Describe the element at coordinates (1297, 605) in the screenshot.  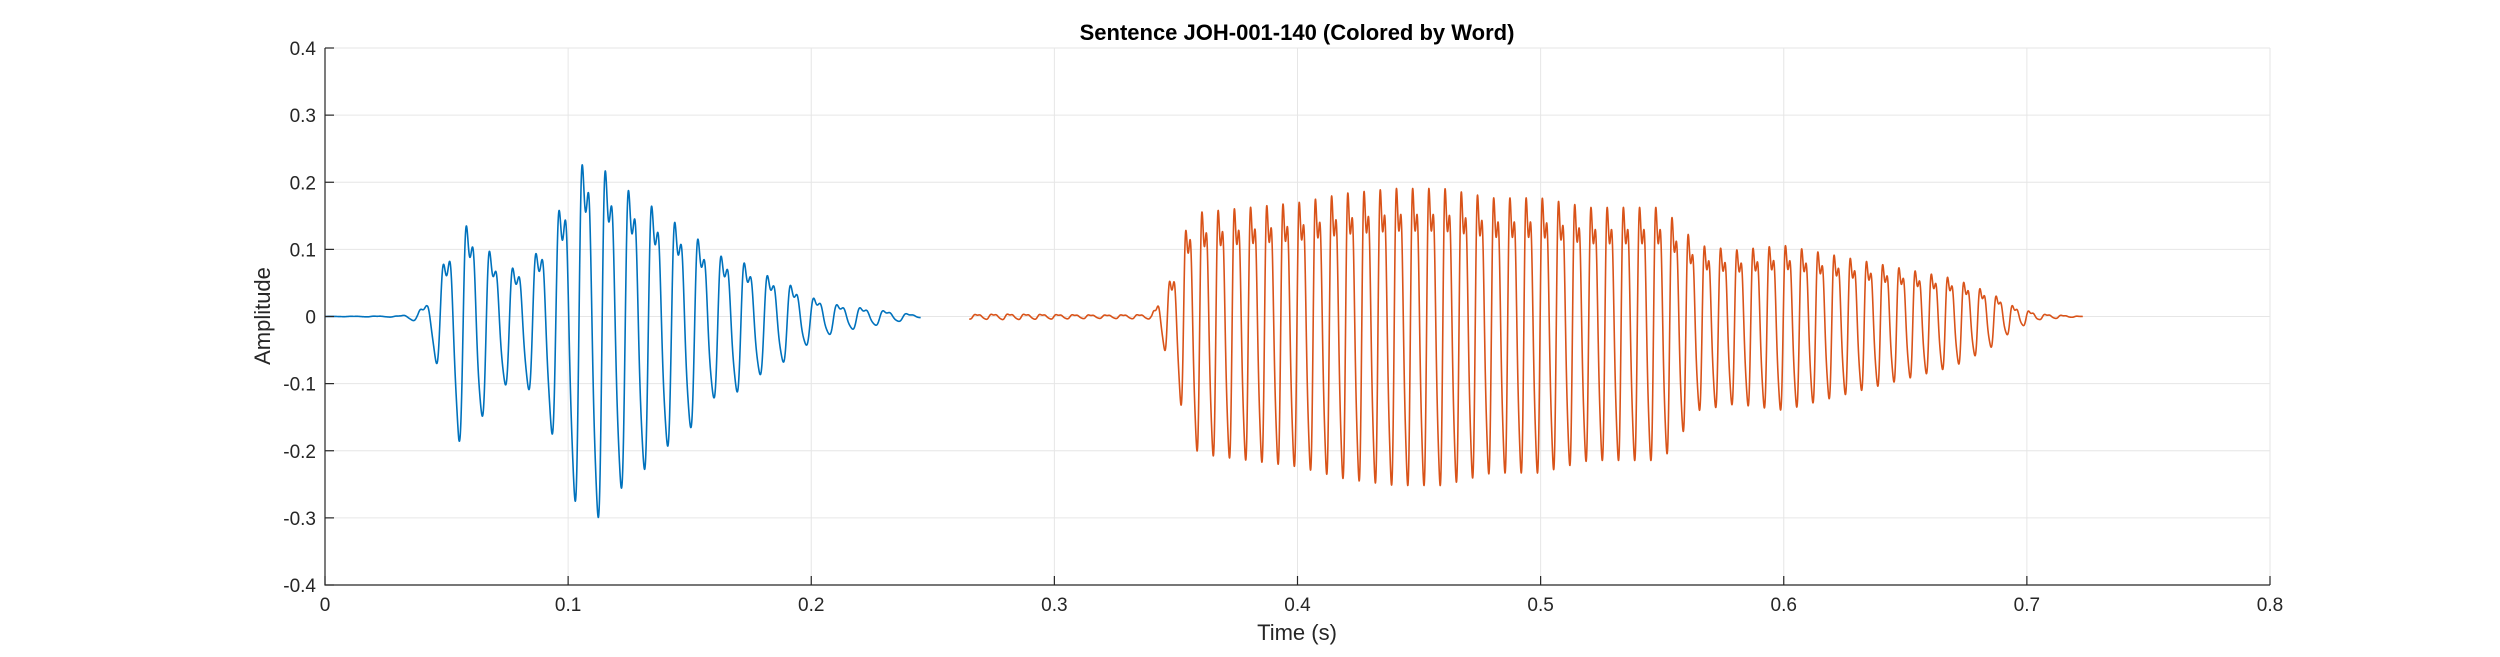
I see `x-tick-label: 0.4` at that location.